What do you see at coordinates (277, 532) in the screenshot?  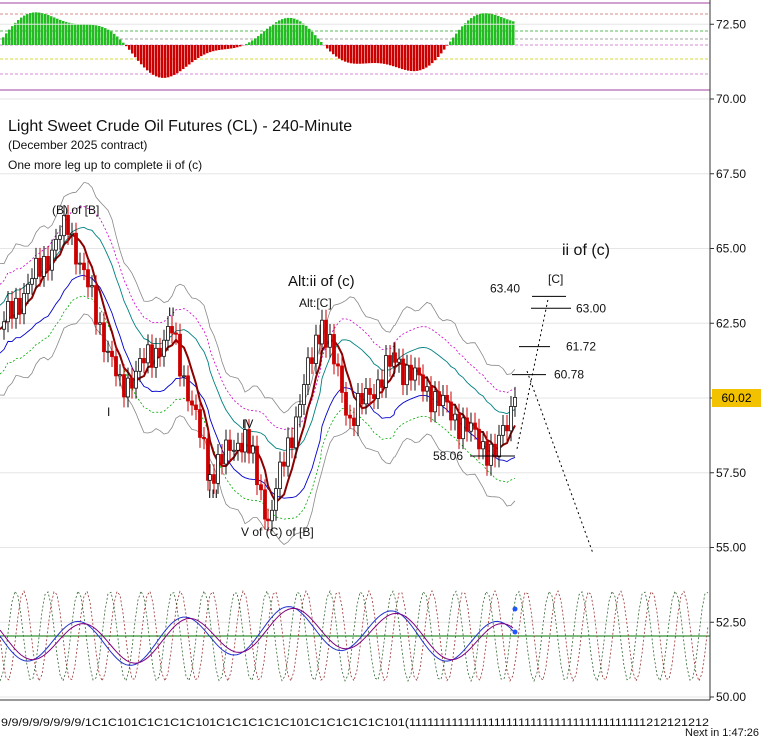 I see `wave-label: V of (C) of [B]` at bounding box center [277, 532].